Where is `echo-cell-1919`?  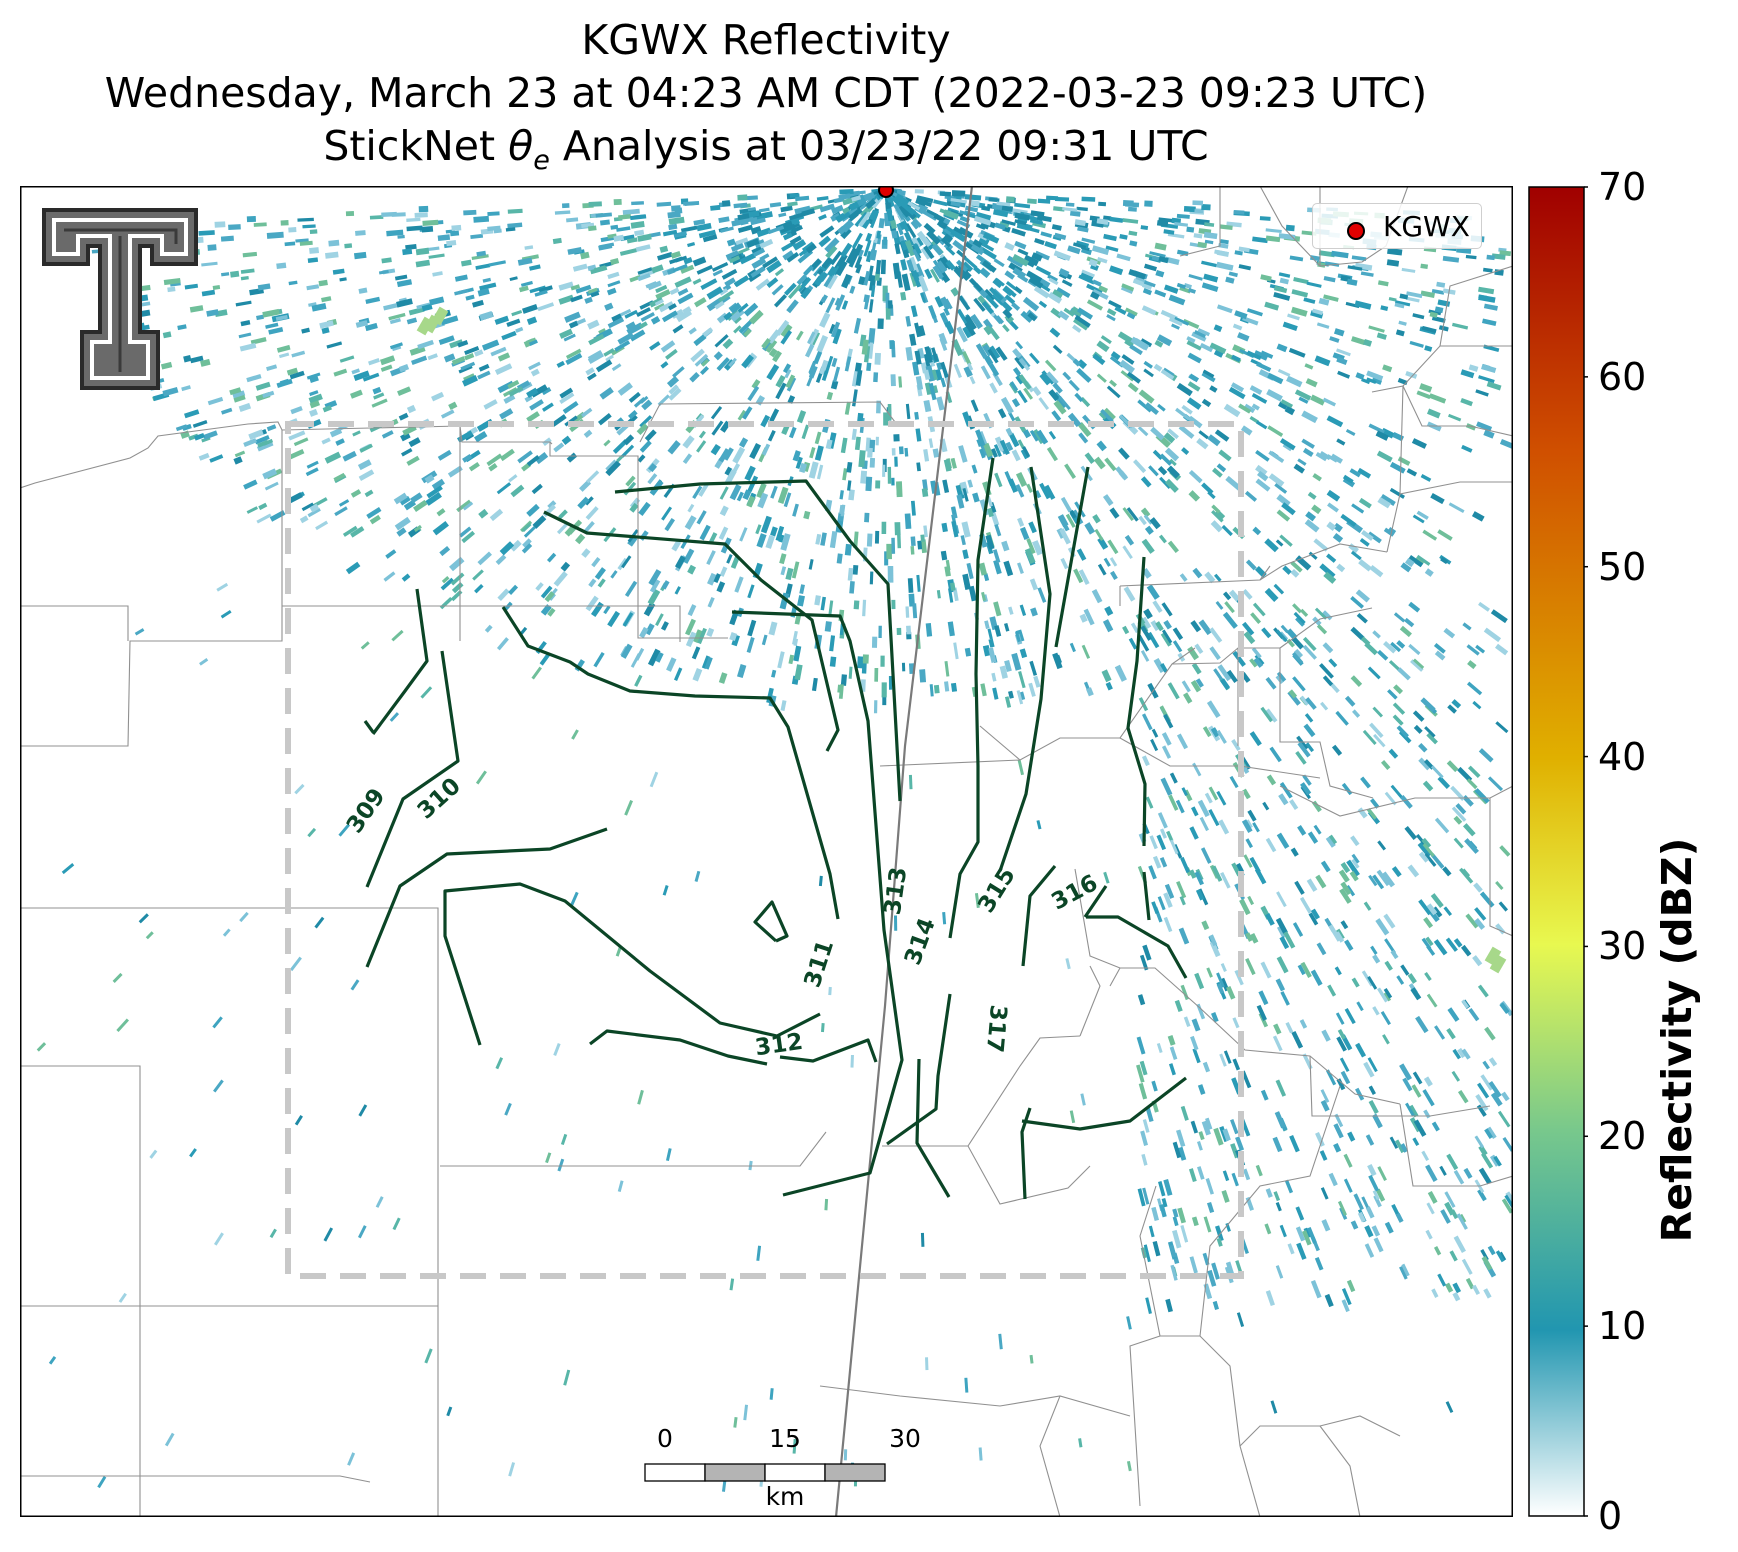 echo-cell-1919 is located at coordinates (595, 355).